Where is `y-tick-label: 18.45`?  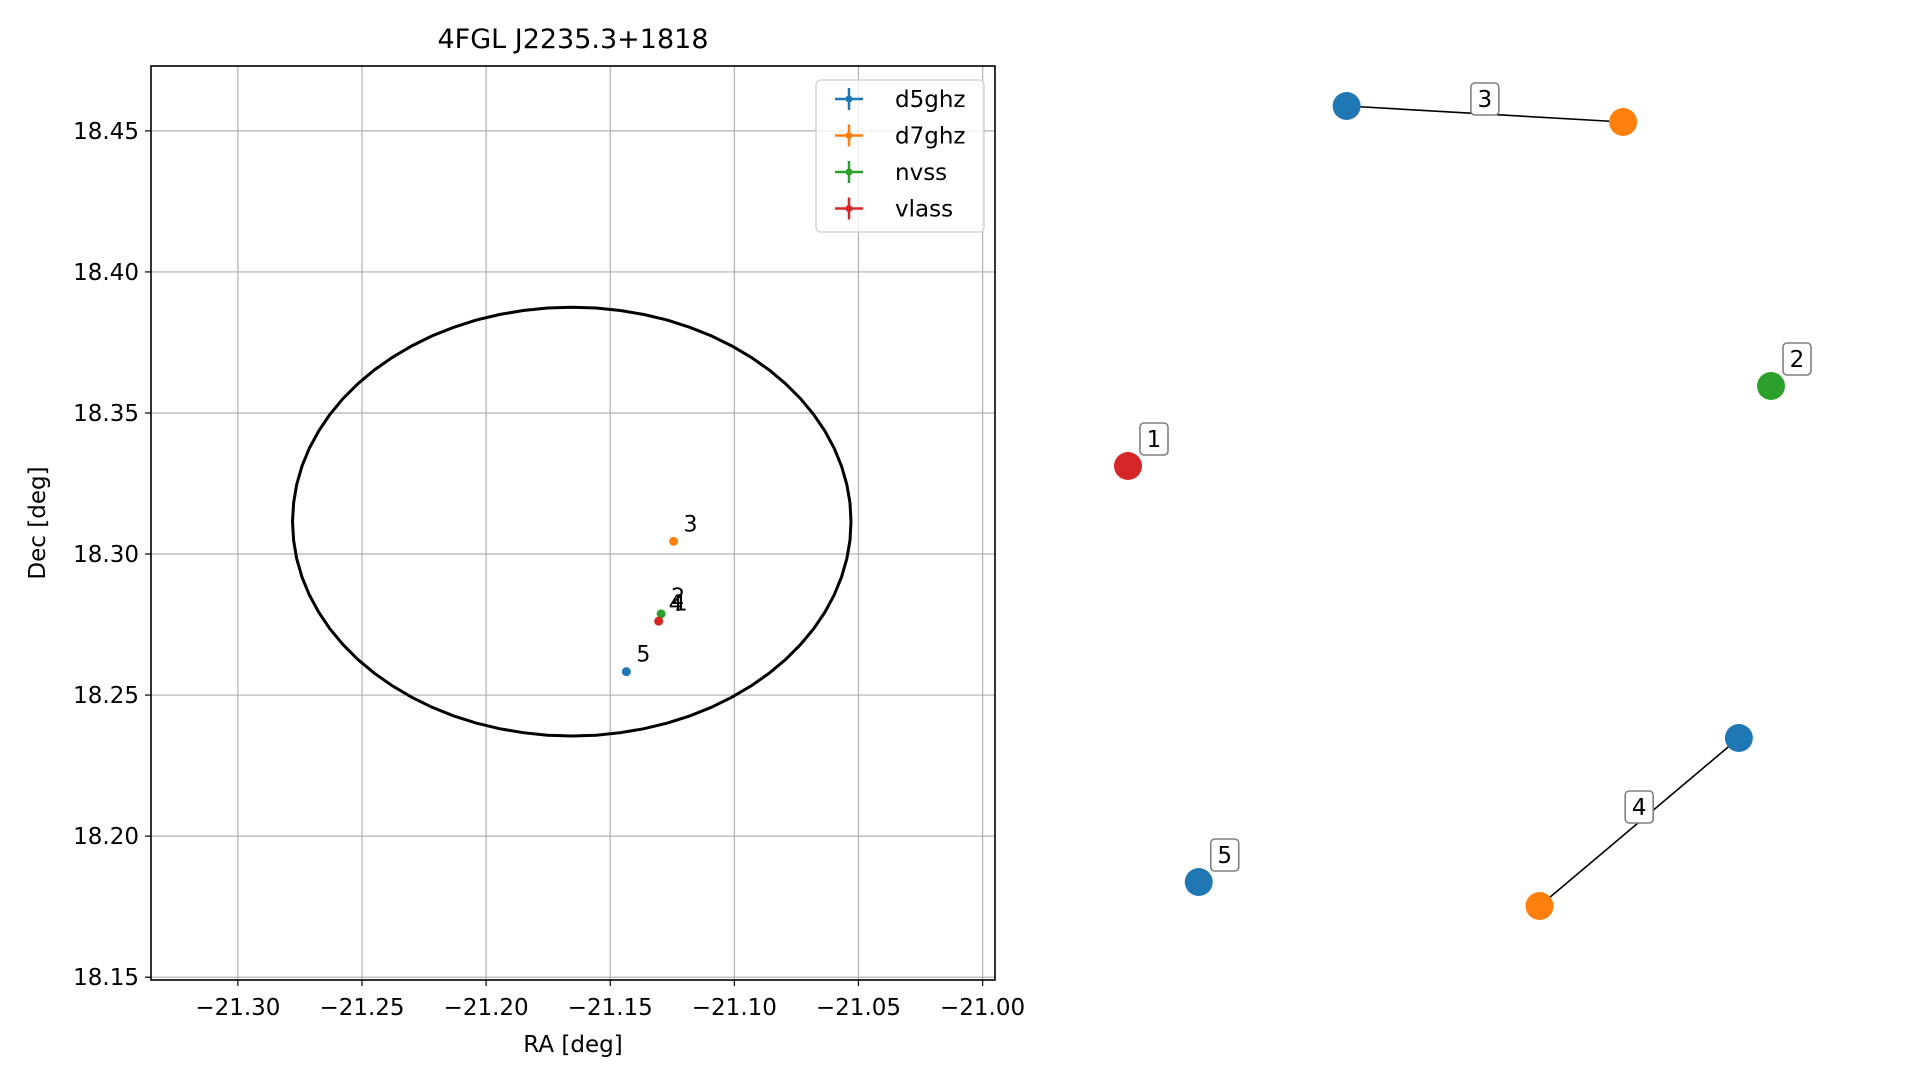 y-tick-label: 18.45 is located at coordinates (106, 132).